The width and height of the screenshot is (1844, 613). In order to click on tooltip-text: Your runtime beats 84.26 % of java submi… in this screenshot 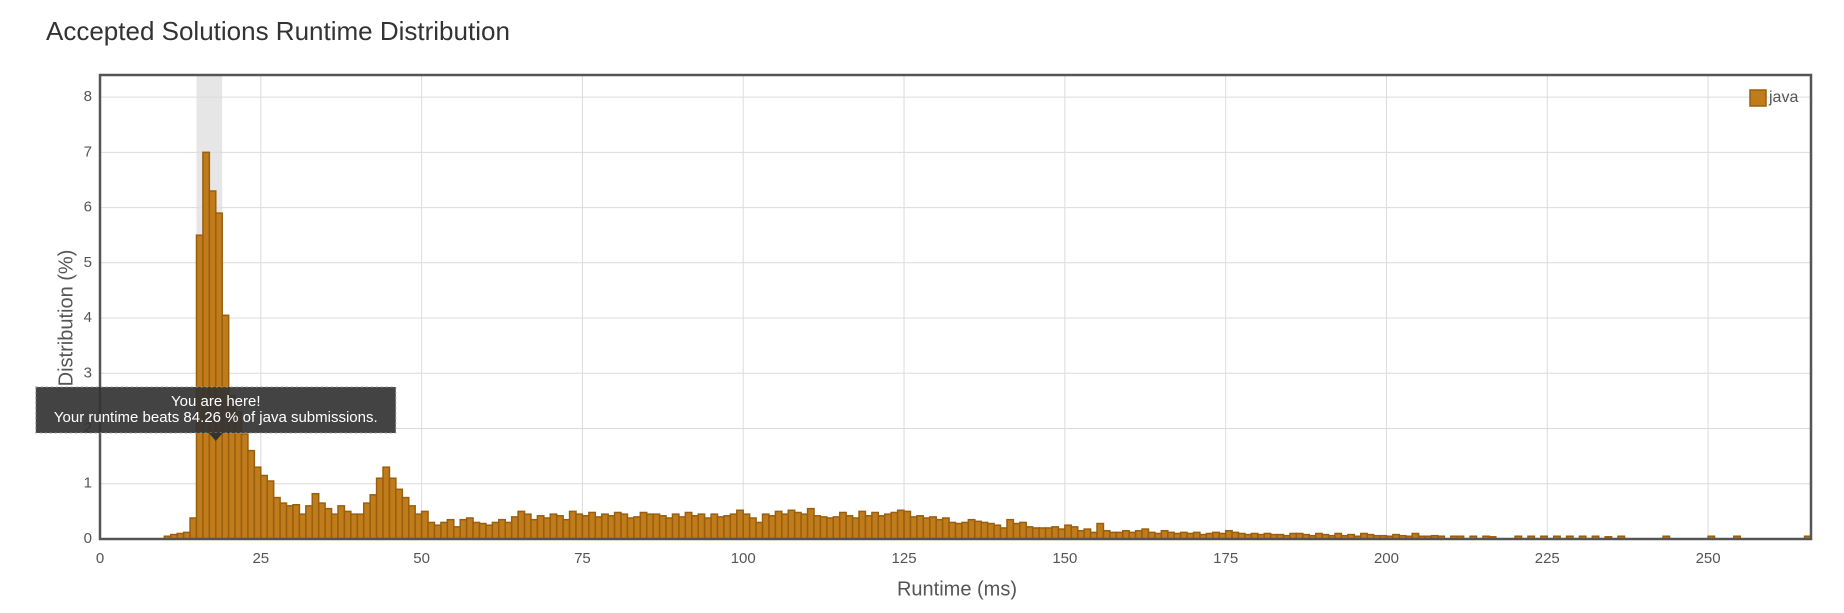, I will do `click(216, 417)`.